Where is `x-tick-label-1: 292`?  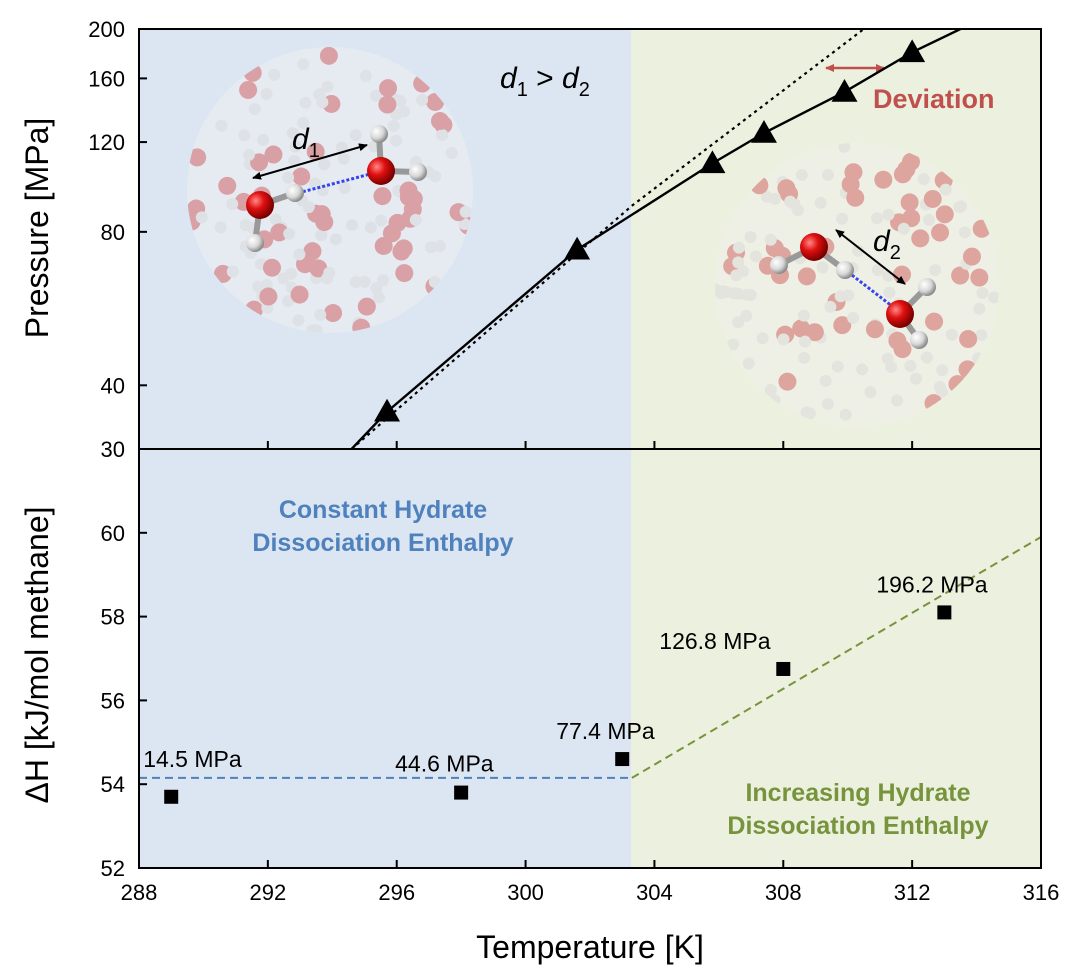 x-tick-label-1: 292 is located at coordinates (267, 892).